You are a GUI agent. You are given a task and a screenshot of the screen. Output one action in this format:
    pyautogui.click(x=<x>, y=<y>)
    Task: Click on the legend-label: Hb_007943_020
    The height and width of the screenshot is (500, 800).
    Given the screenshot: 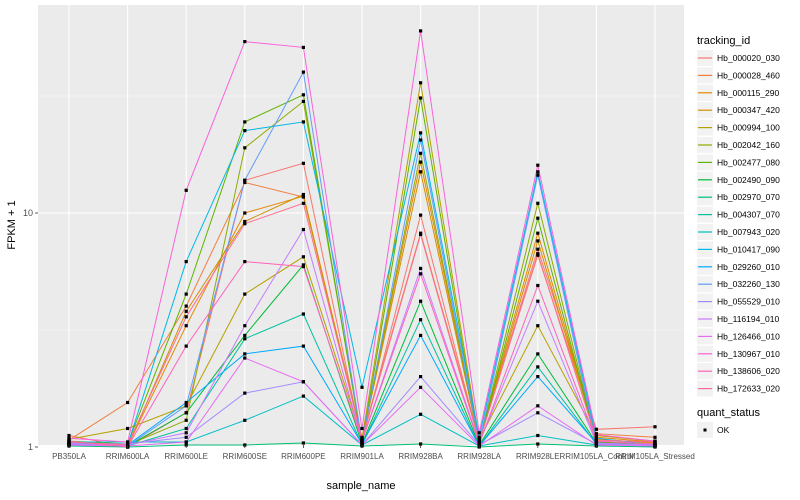 What is the action you would take?
    pyautogui.click(x=748, y=232)
    